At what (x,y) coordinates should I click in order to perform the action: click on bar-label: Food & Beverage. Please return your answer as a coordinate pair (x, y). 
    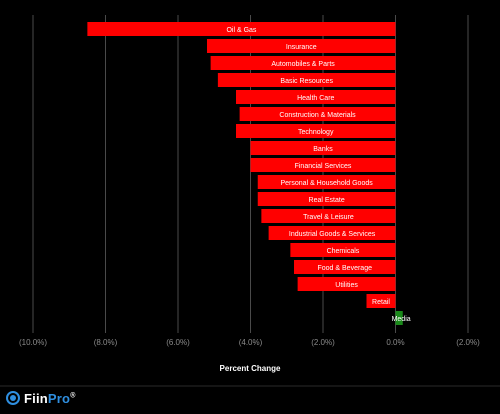
    Looking at the image, I should click on (345, 268).